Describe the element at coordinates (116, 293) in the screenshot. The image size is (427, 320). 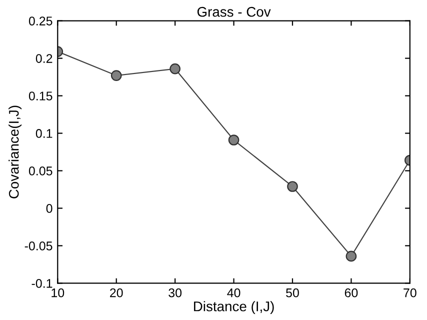
I see `x-tick-label: 20` at that location.